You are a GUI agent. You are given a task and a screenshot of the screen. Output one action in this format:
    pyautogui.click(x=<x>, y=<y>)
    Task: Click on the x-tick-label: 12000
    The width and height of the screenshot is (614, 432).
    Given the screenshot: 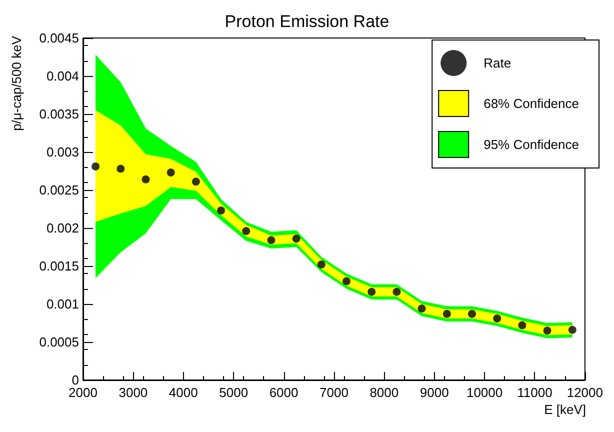 What is the action you would take?
    pyautogui.click(x=585, y=392)
    